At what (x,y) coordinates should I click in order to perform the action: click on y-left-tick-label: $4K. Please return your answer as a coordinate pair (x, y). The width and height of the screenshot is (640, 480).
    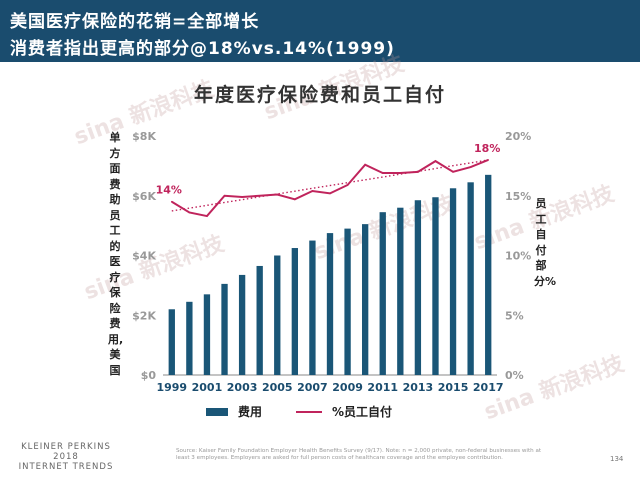
    Looking at the image, I should click on (144, 256).